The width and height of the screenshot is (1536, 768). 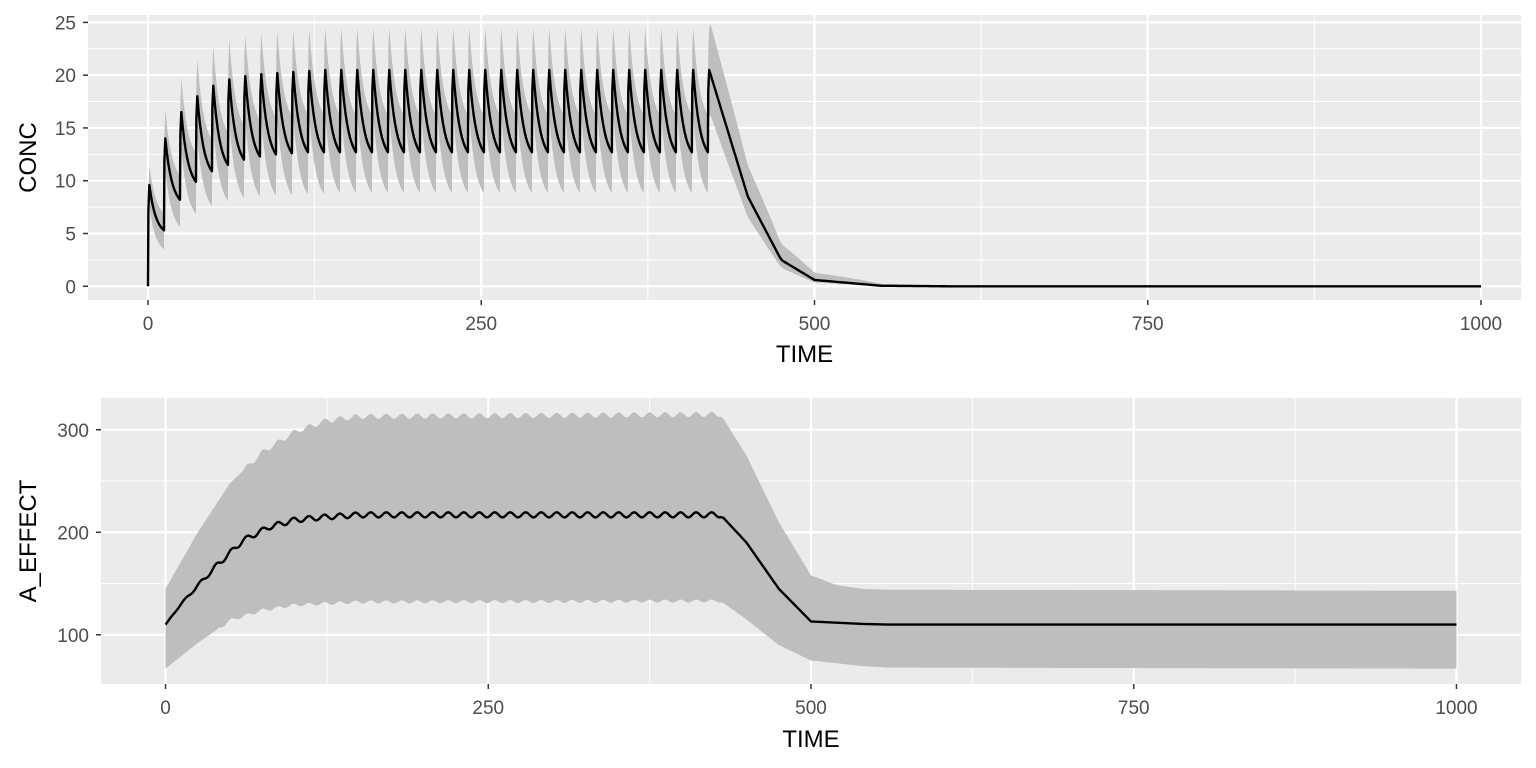 I want to click on y-tick-label: 5, so click(x=70, y=235).